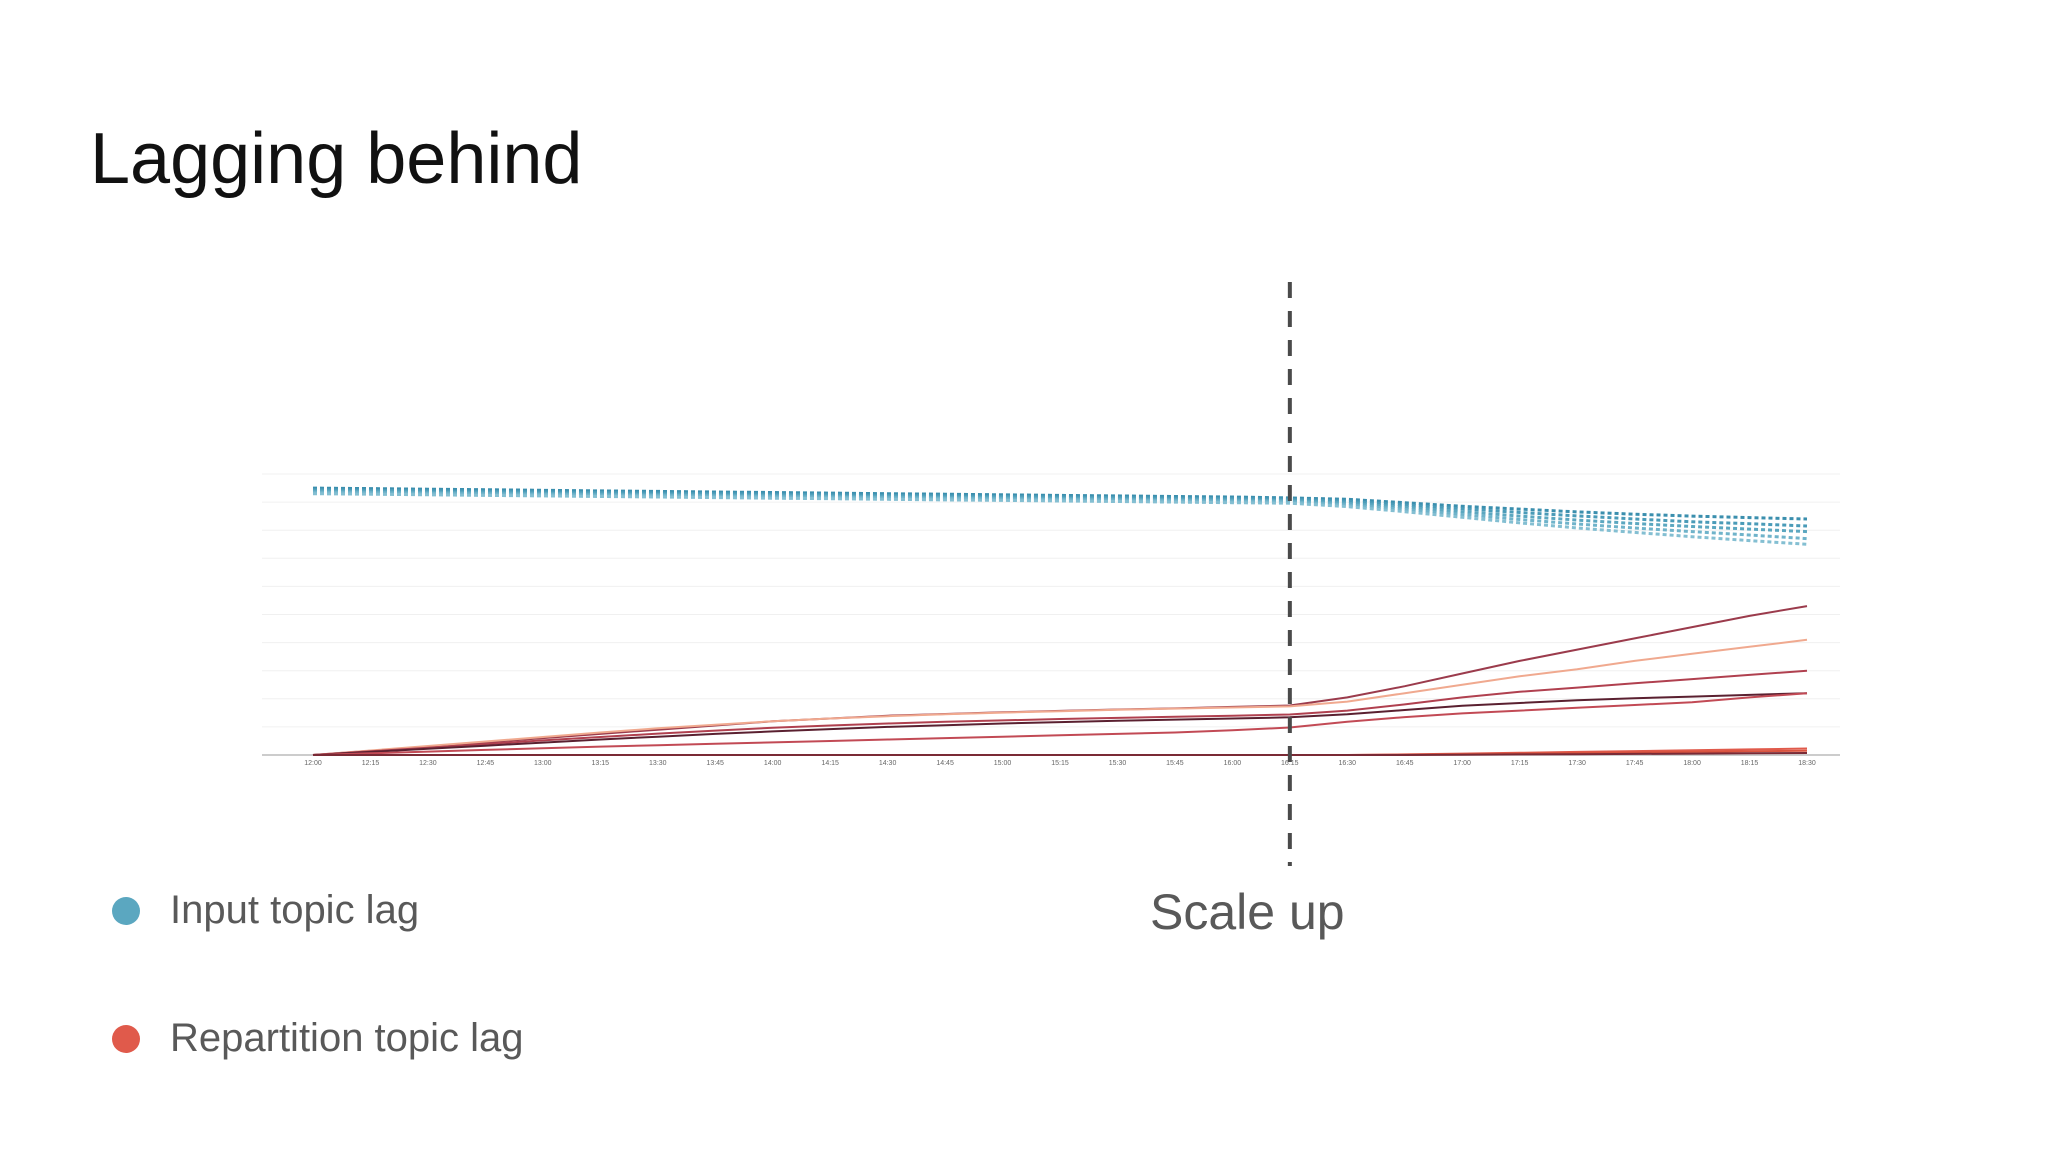 The width and height of the screenshot is (2048, 1152). I want to click on x-tick-label: 17:00, so click(1462, 763).